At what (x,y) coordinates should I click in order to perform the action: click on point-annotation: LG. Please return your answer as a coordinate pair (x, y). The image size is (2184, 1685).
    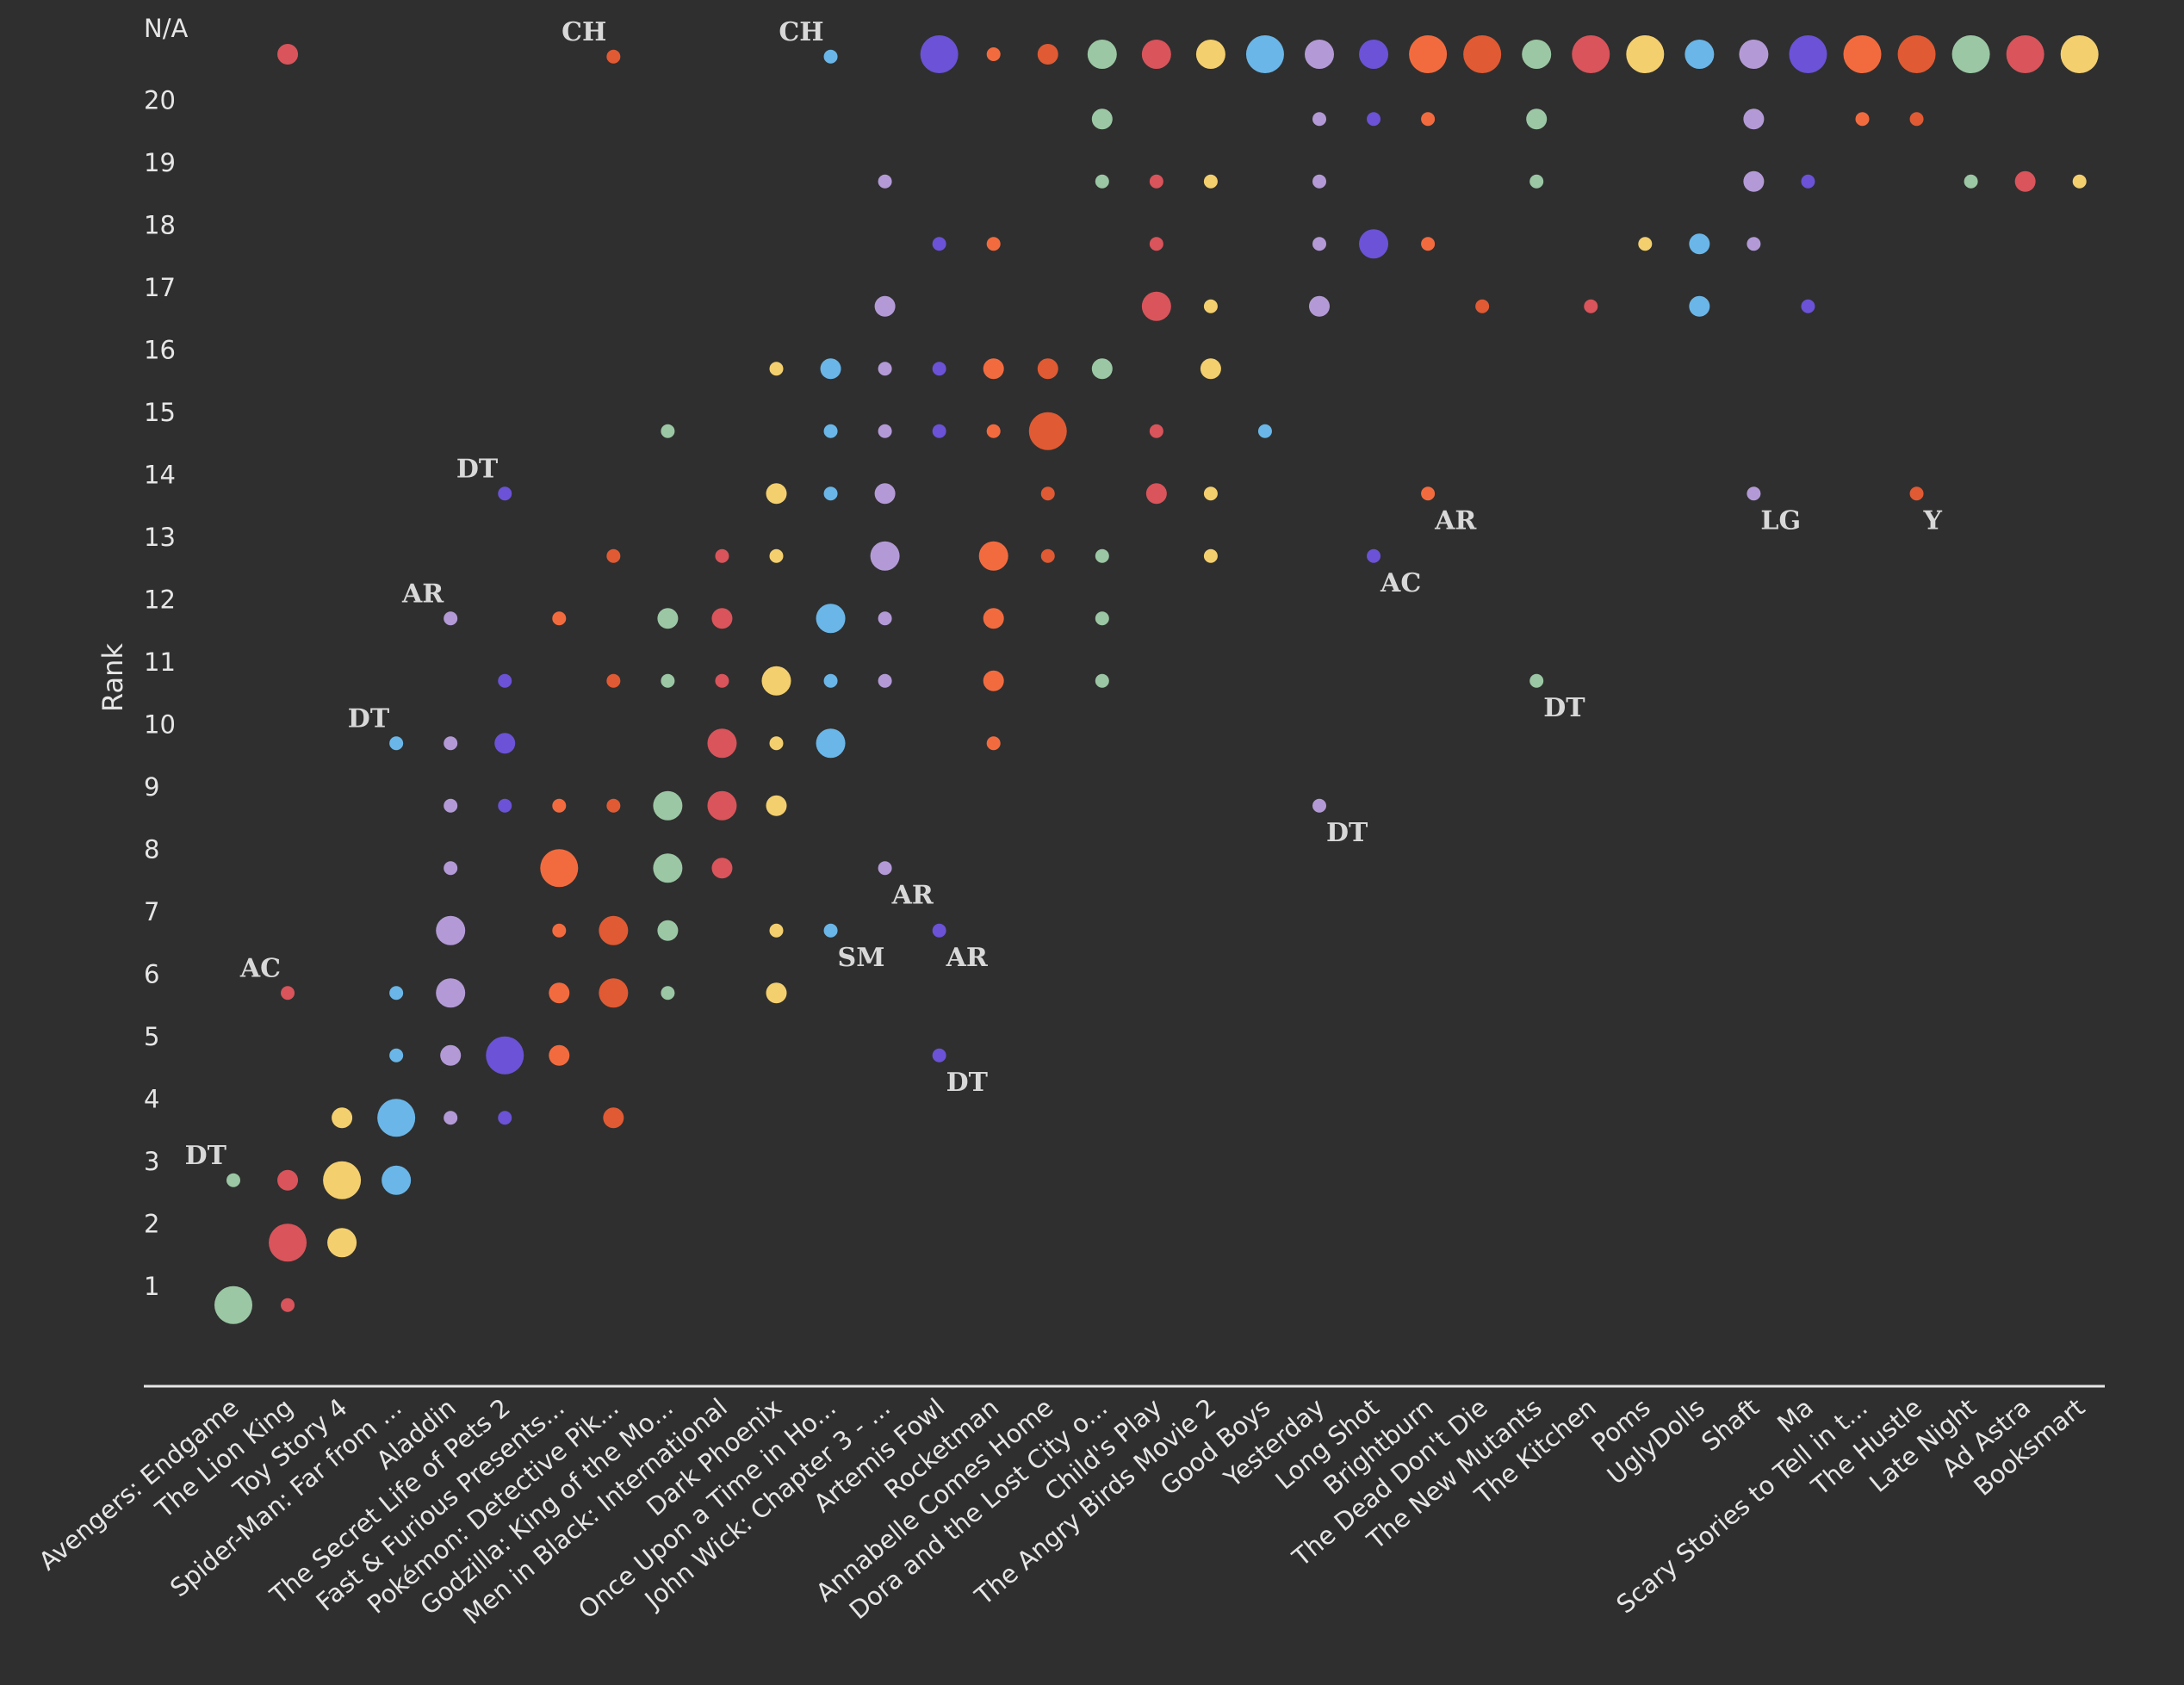
    Looking at the image, I should click on (1780, 520).